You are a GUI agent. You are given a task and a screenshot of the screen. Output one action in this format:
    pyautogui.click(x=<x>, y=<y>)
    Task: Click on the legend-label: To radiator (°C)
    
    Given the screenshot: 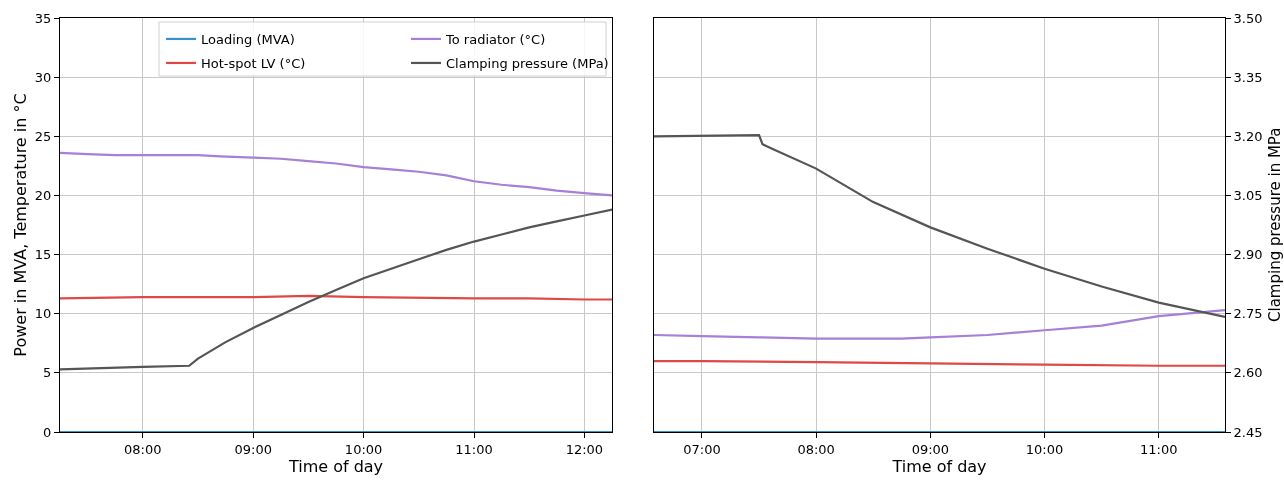 What is the action you would take?
    pyautogui.click(x=495, y=40)
    